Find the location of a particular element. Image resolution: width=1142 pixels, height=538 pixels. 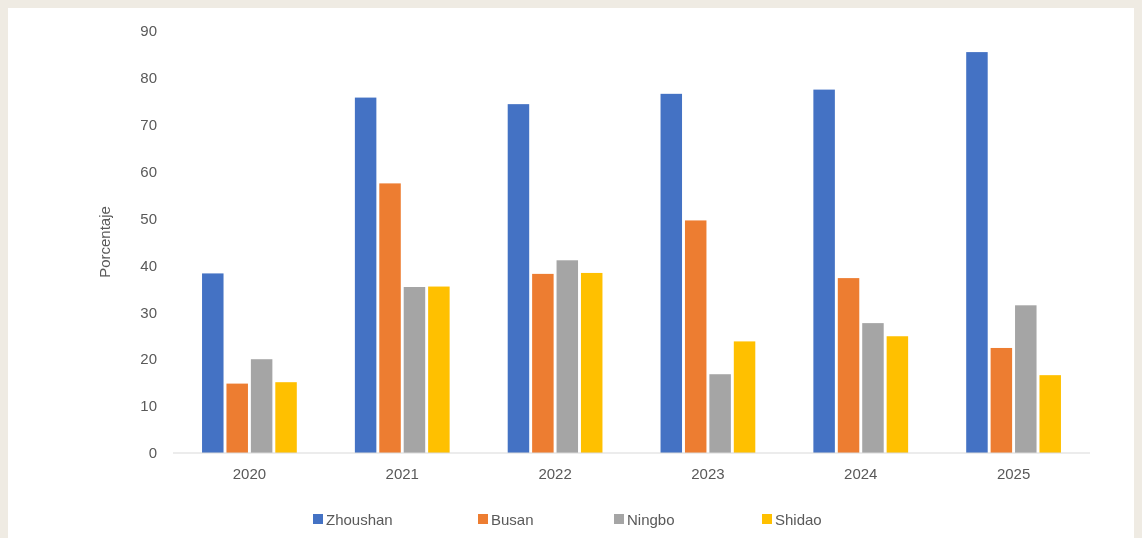

x-tick-label: 2020 is located at coordinates (249, 473).